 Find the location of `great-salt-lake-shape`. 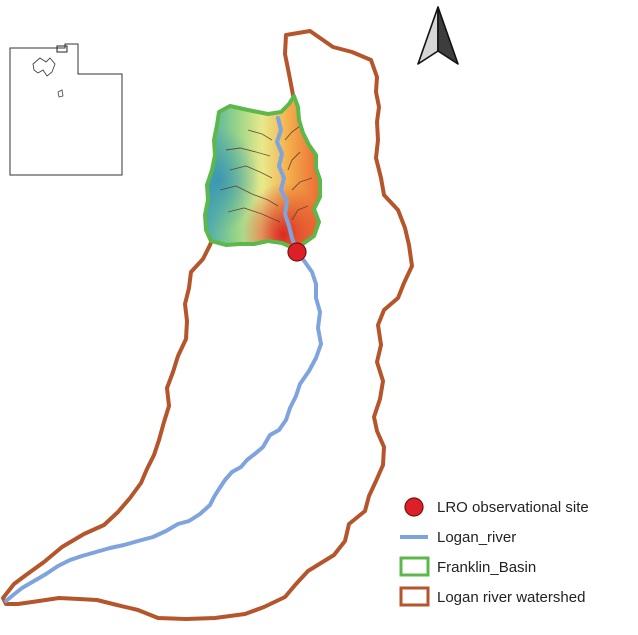

great-salt-lake-shape is located at coordinates (44, 67).